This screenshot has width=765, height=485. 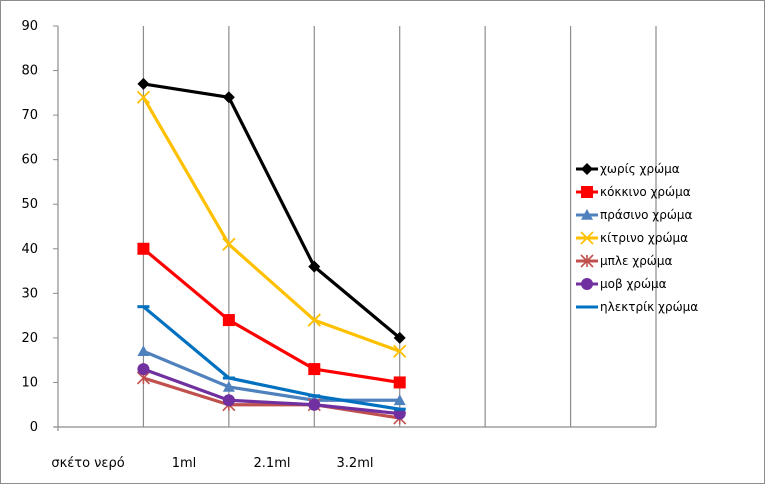 I want to click on y-tick-label: 50, so click(x=29, y=204).